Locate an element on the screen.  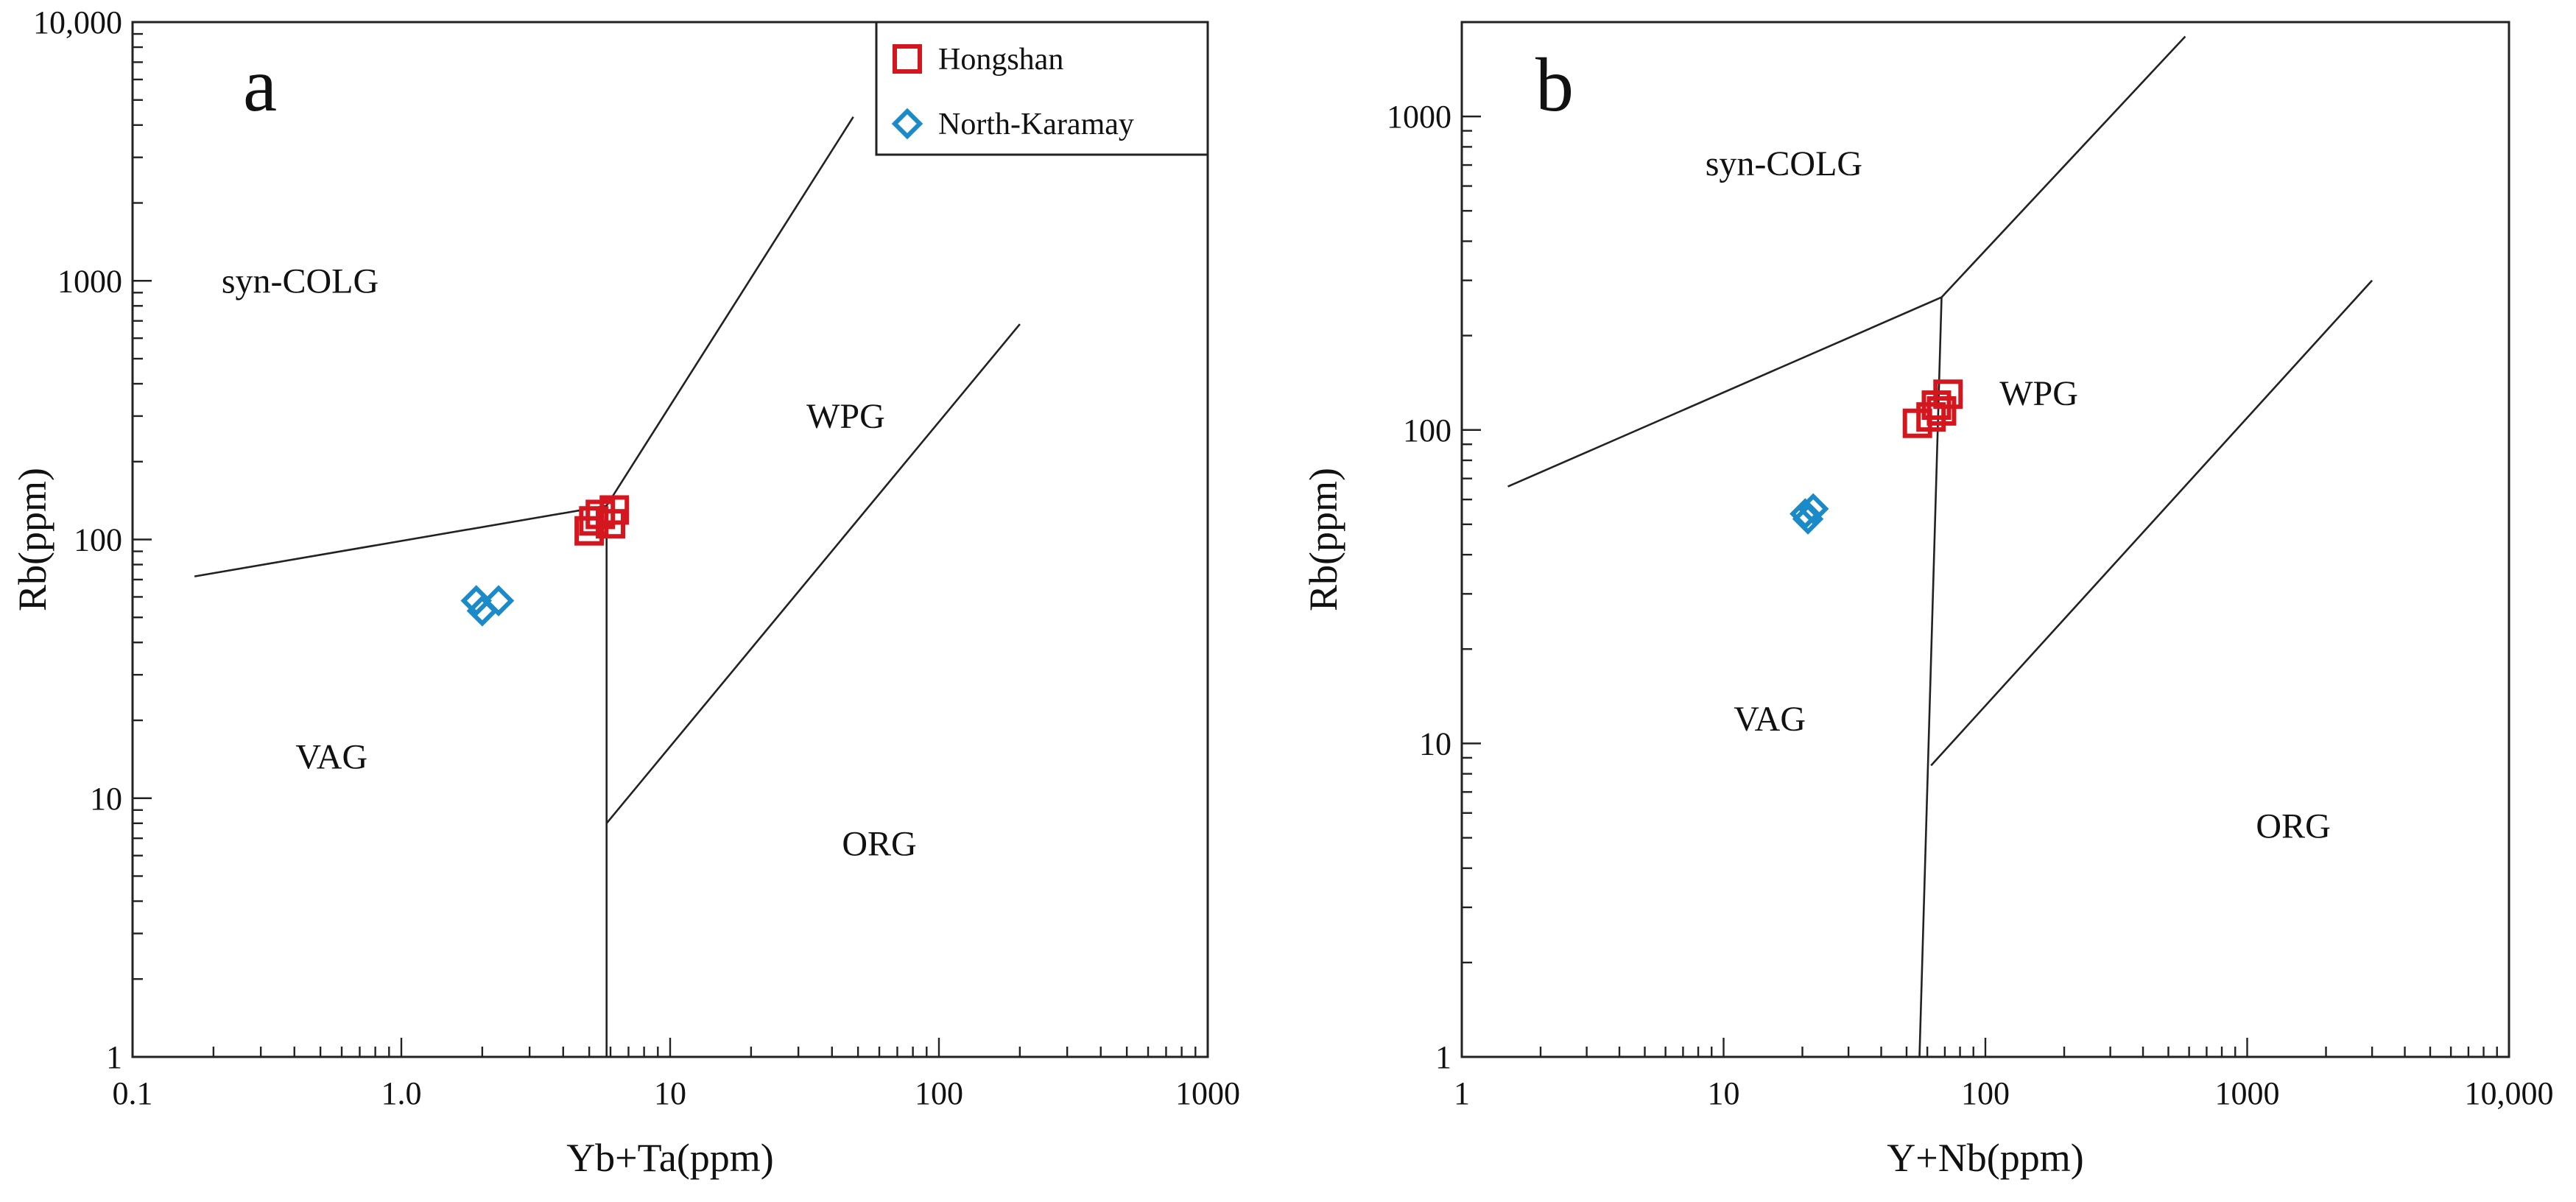
legend: Hongshan North-Karamay is located at coordinates (1042, 88).